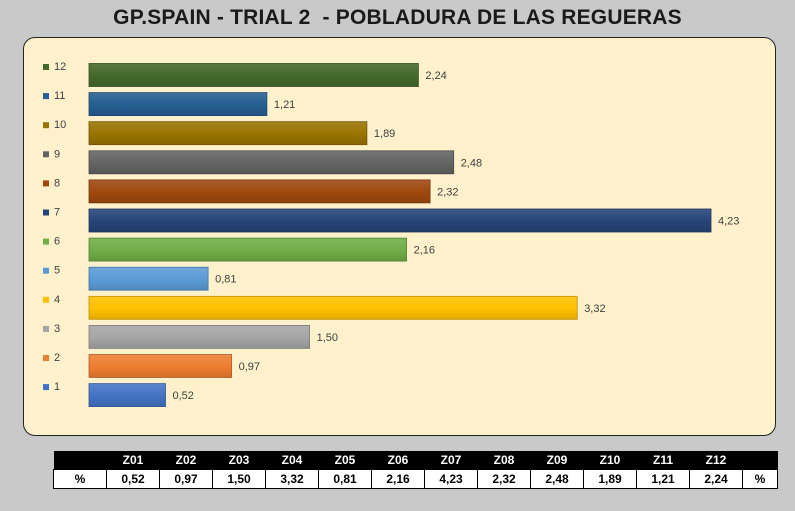  Describe the element at coordinates (760, 479) in the screenshot. I see `table-row-label-end: %` at that location.